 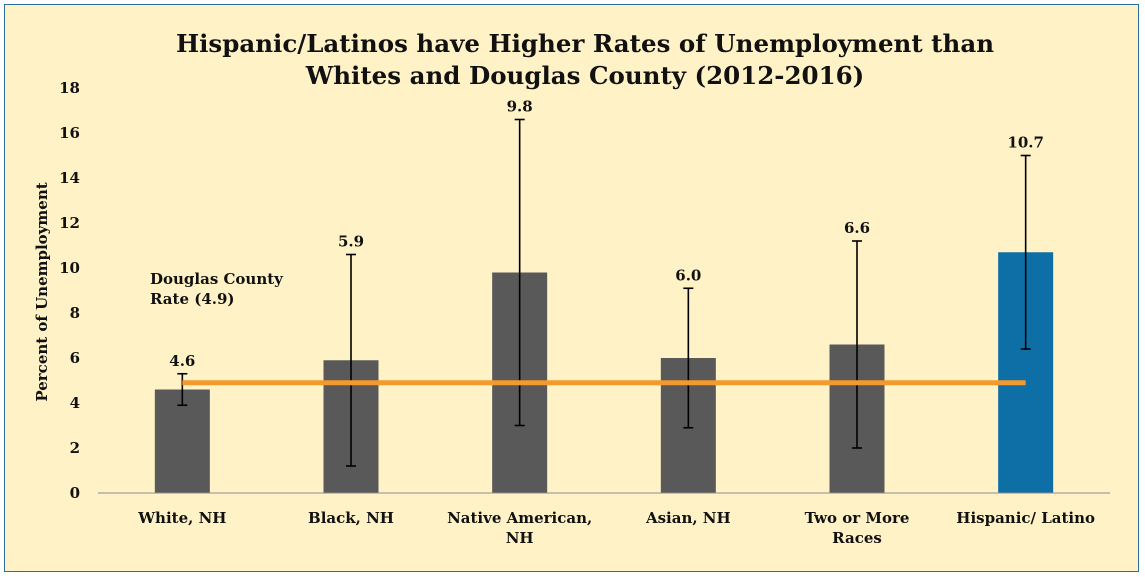 I want to click on x-category-label: Asian, NH, so click(x=688, y=518).